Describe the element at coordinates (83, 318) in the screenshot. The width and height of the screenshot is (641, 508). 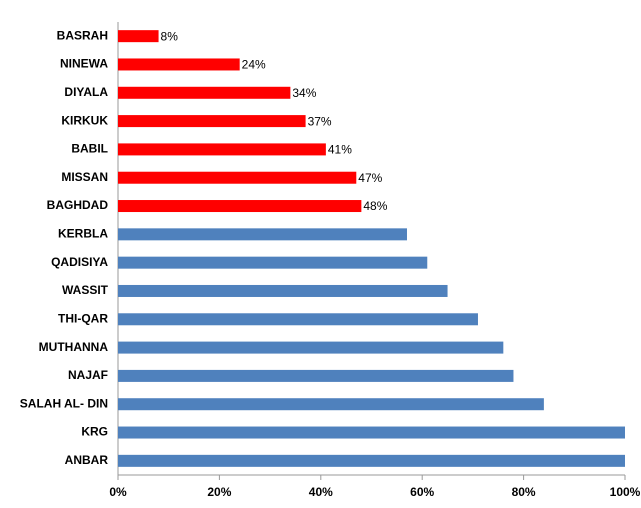
I see `y-tick-label: THI-QAR` at that location.